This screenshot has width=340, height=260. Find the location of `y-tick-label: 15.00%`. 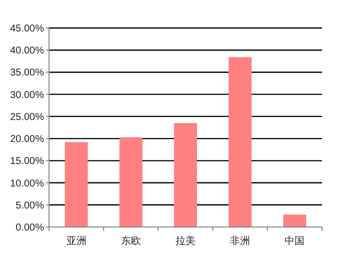

y-tick-label: 15.00% is located at coordinates (27, 162).